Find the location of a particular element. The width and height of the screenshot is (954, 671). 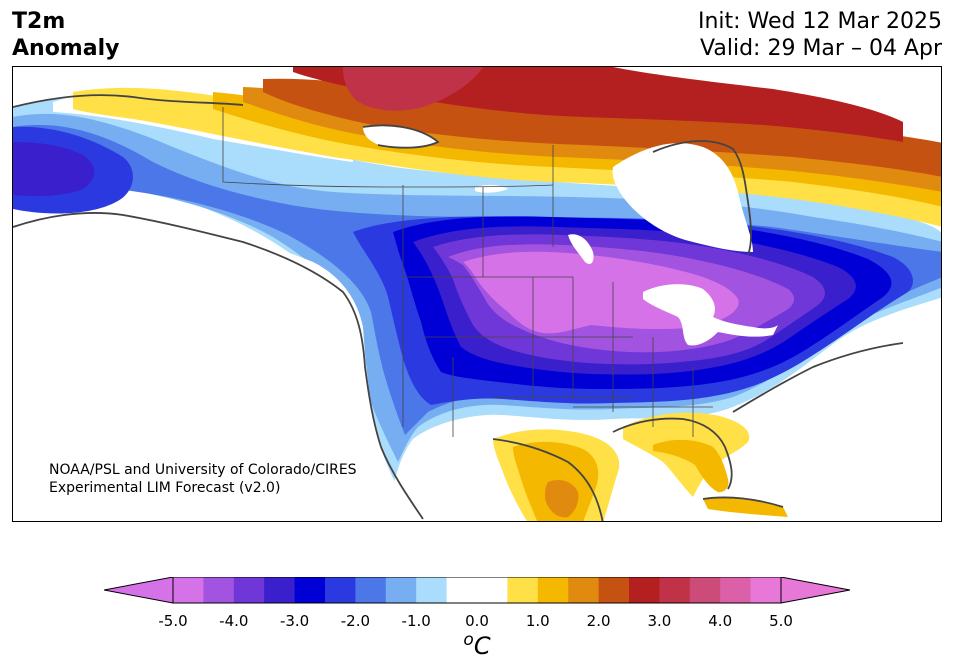

colorbar-tick-label: 4.0 is located at coordinates (720, 621).